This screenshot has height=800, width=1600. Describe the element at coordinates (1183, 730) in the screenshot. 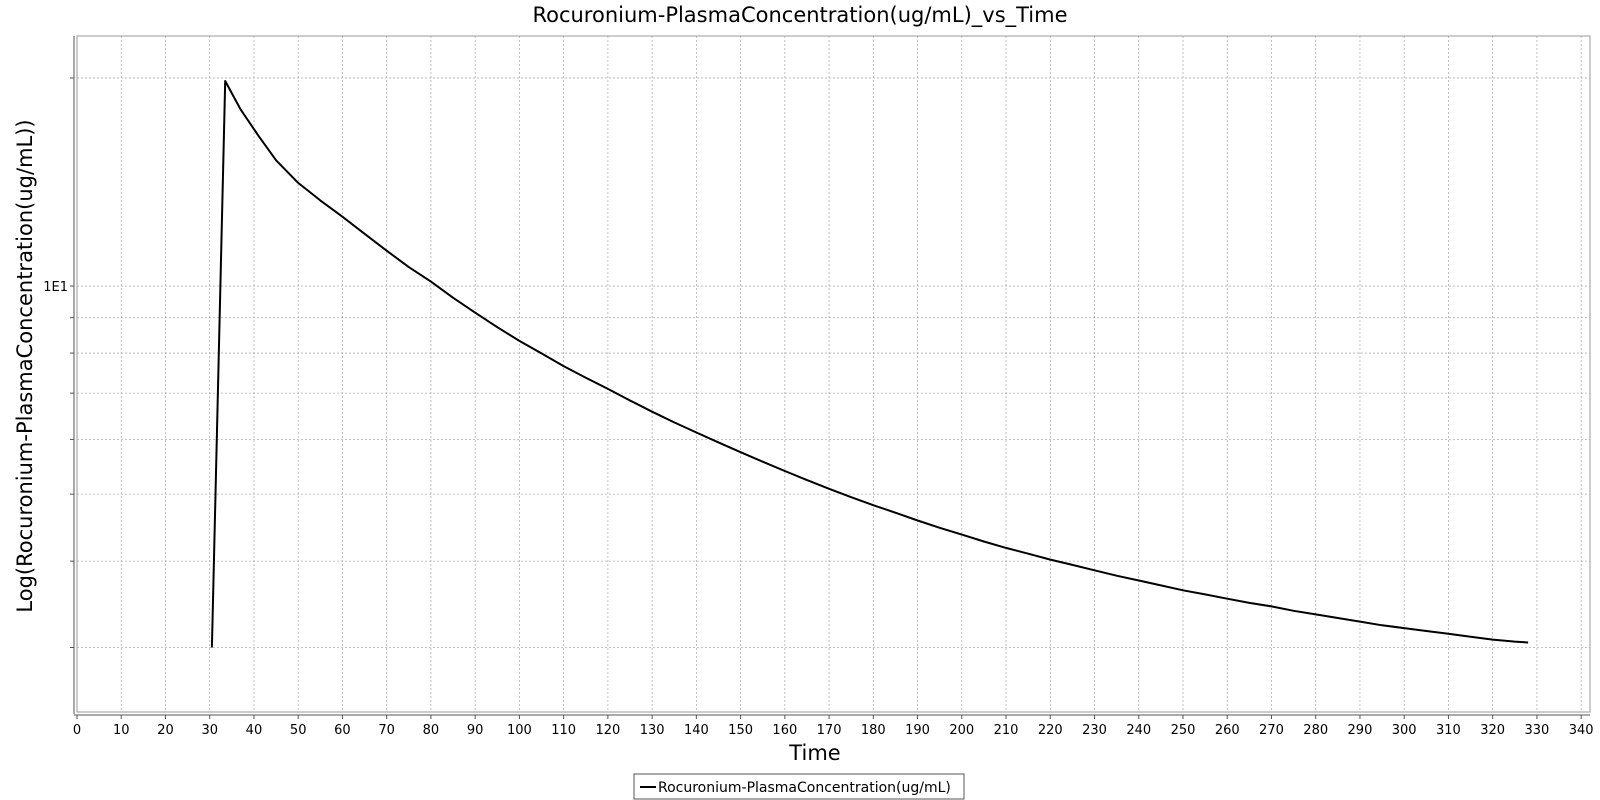

I see `x-tick-label: 250` at that location.